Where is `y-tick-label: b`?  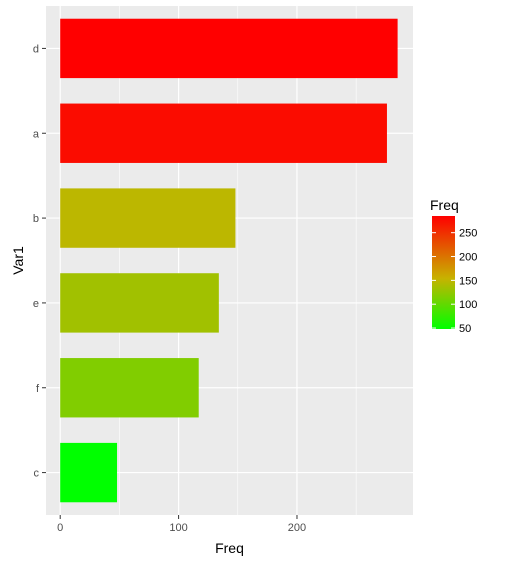
y-tick-label: b is located at coordinates (36, 219).